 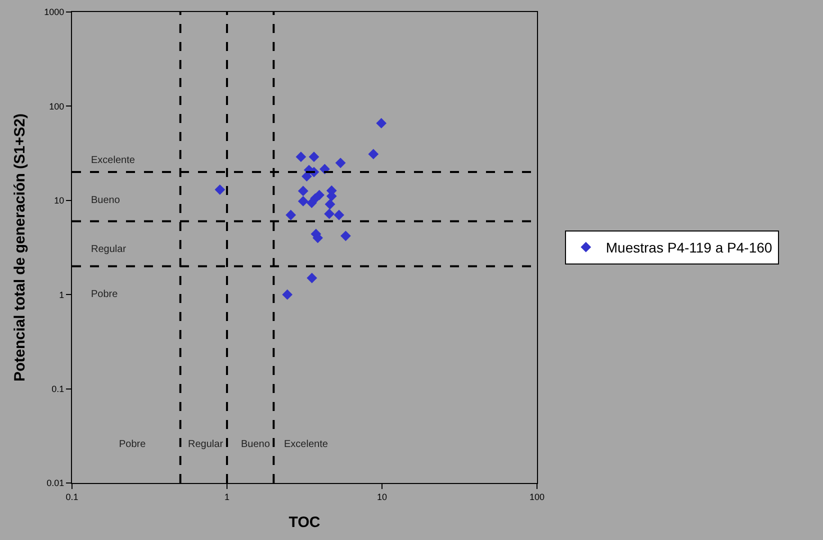 What do you see at coordinates (689, 248) in the screenshot?
I see `legend-label: Muestras P4-119 a P4-160` at bounding box center [689, 248].